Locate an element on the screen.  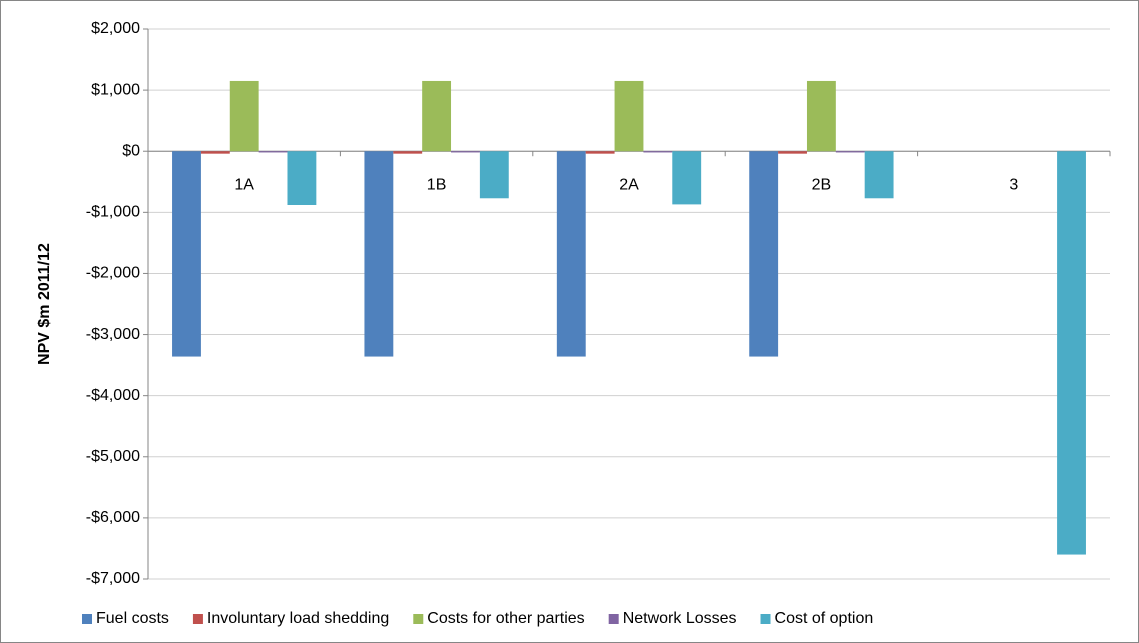
y-tick-label: -$6,000 is located at coordinates (113, 517).